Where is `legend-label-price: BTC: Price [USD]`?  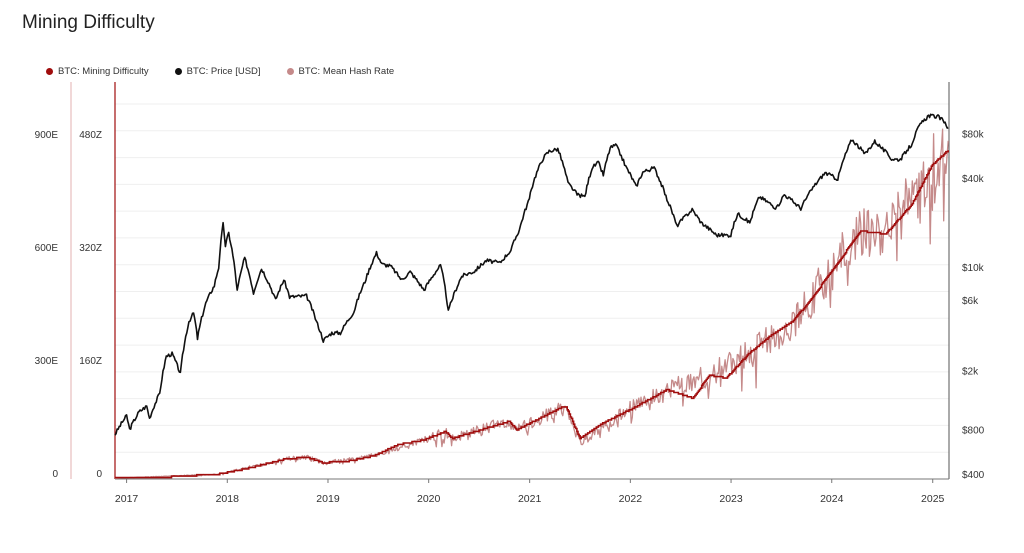 legend-label-price: BTC: Price [USD] is located at coordinates (223, 71).